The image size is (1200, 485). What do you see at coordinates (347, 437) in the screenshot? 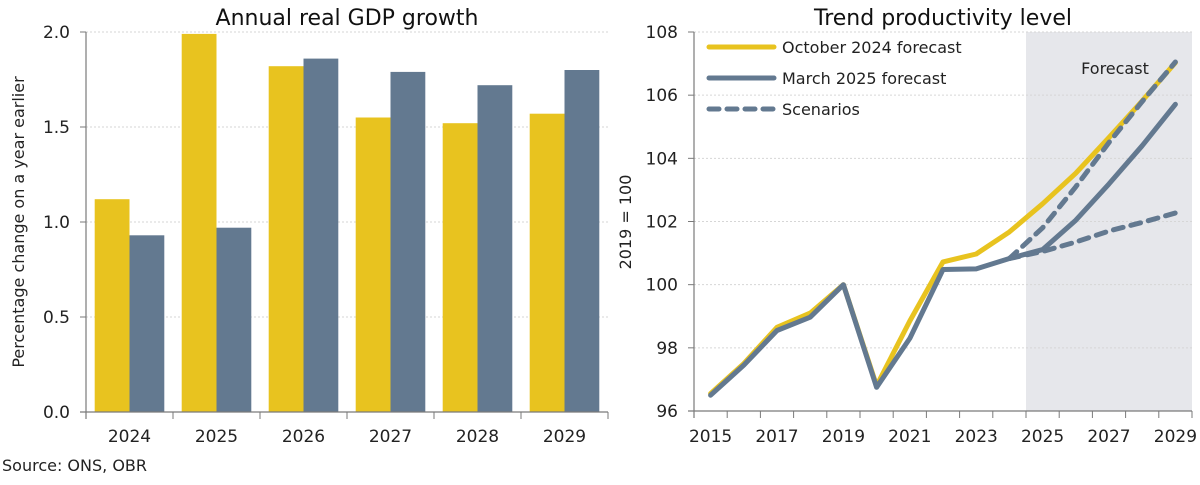
I see `gdp-x-tick-labels: 2024 2025 2026 2027 2028 2029` at bounding box center [347, 437].